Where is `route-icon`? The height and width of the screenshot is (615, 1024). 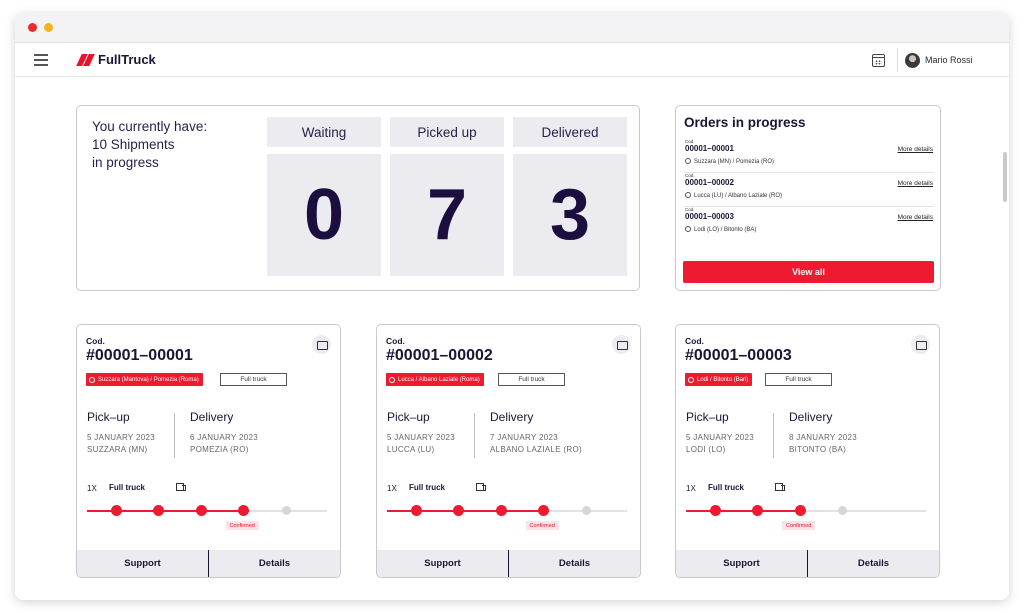 route-icon is located at coordinates (92, 379).